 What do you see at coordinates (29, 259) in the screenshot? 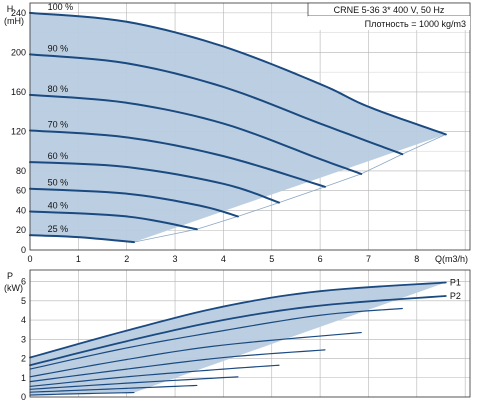
I see `x-tick-label: 0` at bounding box center [29, 259].